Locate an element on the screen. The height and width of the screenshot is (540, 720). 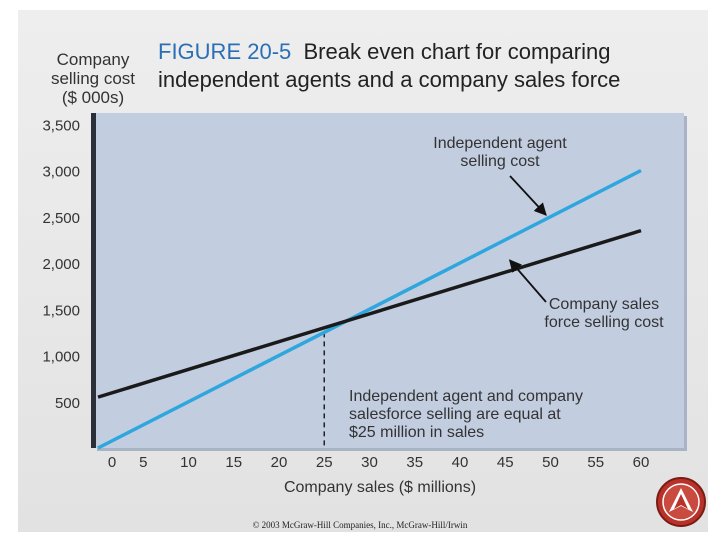
annotation-agent-line: Independent agent is located at coordinates (500, 143).